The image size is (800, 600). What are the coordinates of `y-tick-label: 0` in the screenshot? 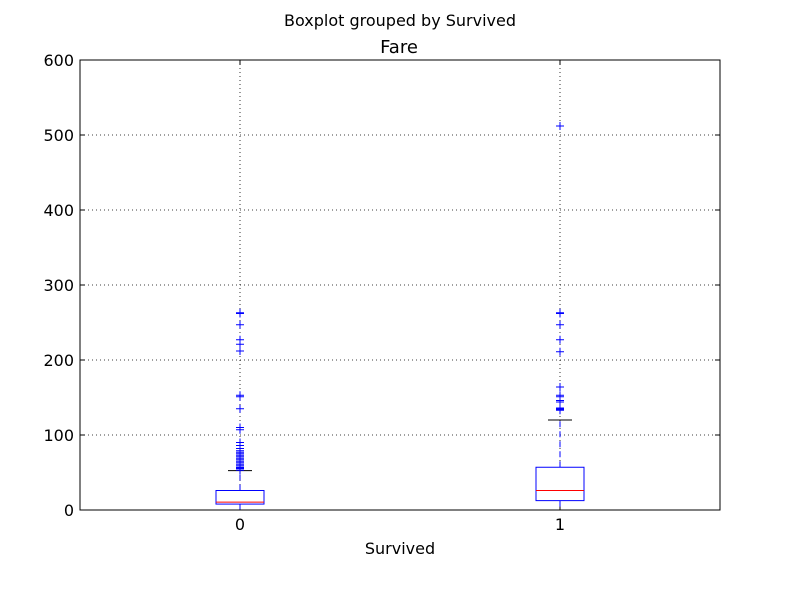 It's located at (69, 510).